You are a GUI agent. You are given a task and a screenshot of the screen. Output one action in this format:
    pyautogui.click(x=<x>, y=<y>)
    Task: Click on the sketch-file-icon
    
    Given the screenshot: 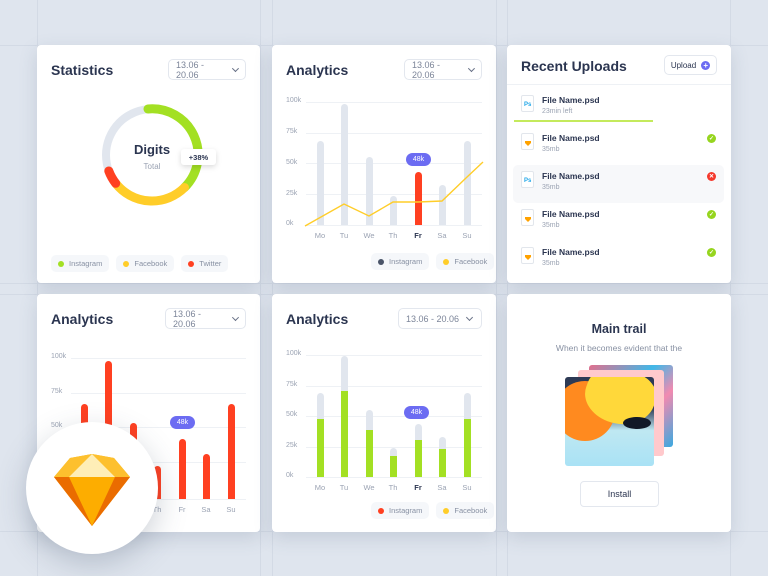 What is the action you would take?
    pyautogui.click(x=527, y=141)
    